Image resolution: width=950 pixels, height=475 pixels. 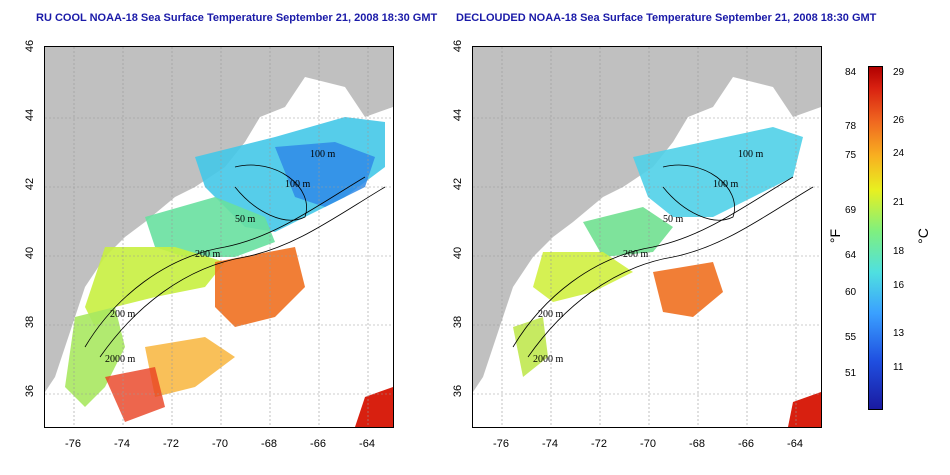 I want to click on fahrenheit-label: 69, so click(x=851, y=210).